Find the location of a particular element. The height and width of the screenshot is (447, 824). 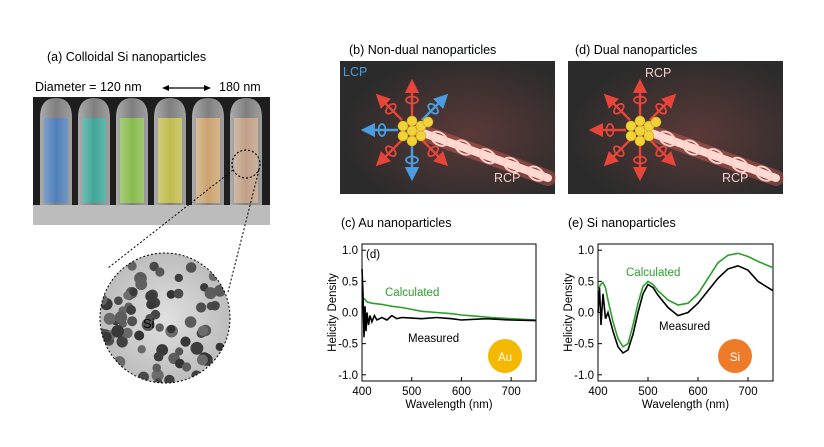

panel-d-caption: (d) Dual nanoparticles is located at coordinates (636, 50).